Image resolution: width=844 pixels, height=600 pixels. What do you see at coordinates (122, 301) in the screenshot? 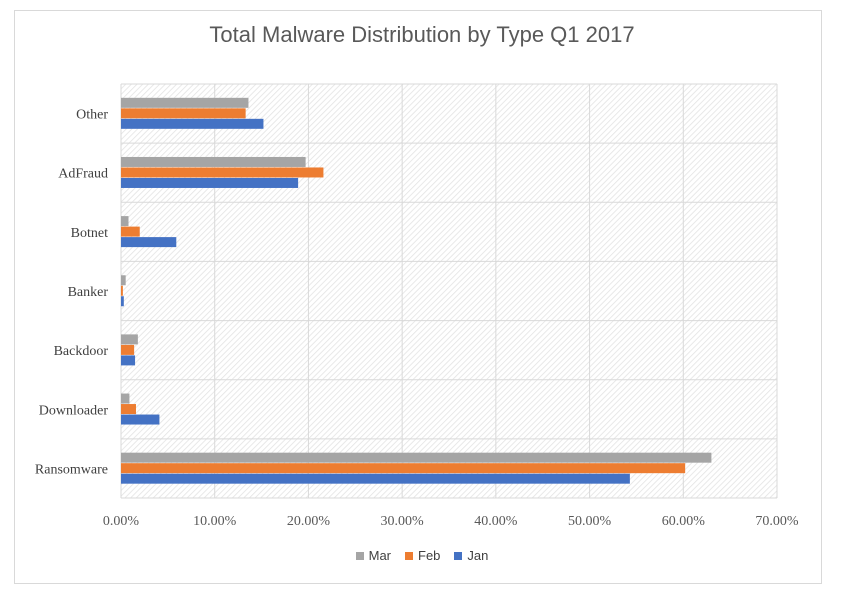
I see `bar-jan-banker` at bounding box center [122, 301].